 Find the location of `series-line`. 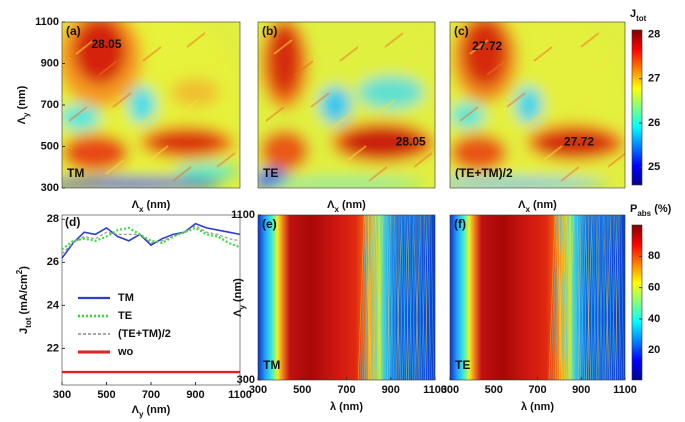

series-line is located at coordinates (151, 240).